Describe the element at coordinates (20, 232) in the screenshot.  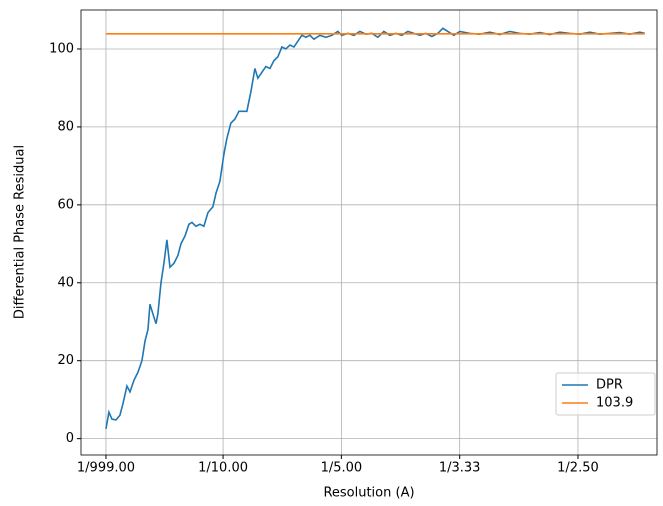
I see `y-axis-label: Differential Phase Residual` at that location.